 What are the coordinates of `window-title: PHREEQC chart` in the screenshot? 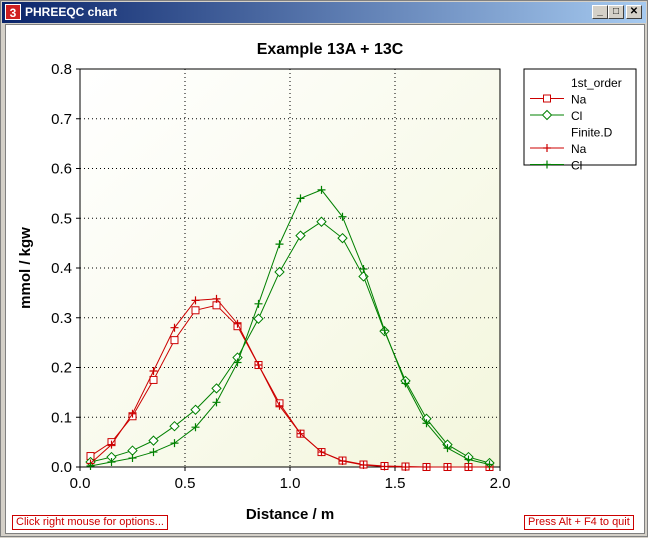 It's located at (71, 12).